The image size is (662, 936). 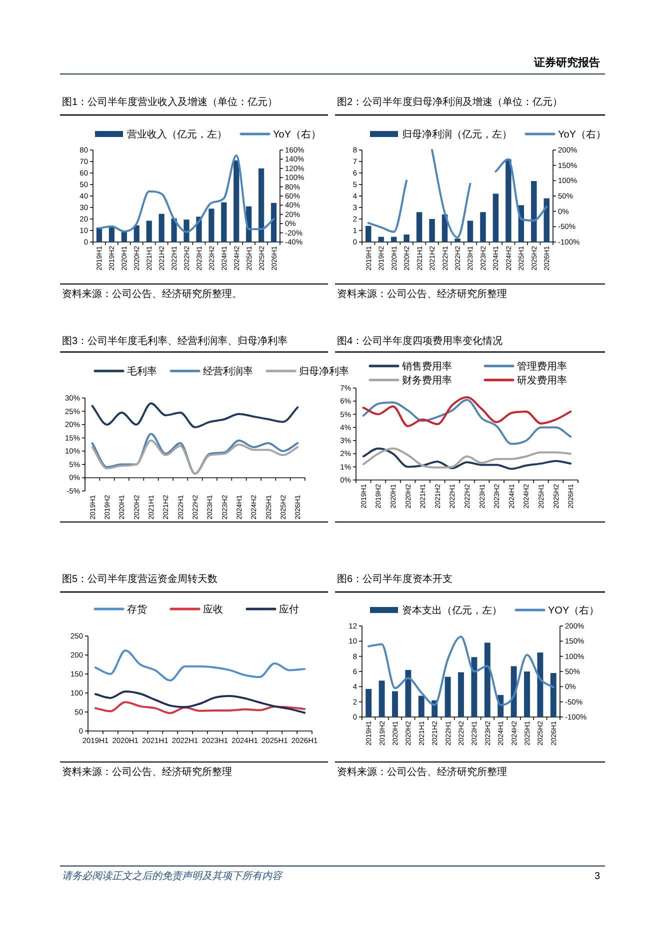 What do you see at coordinates (170, 102) in the screenshot?
I see `chart-title: 图1：公司半年度营业收入及增速（单位：亿元）` at bounding box center [170, 102].